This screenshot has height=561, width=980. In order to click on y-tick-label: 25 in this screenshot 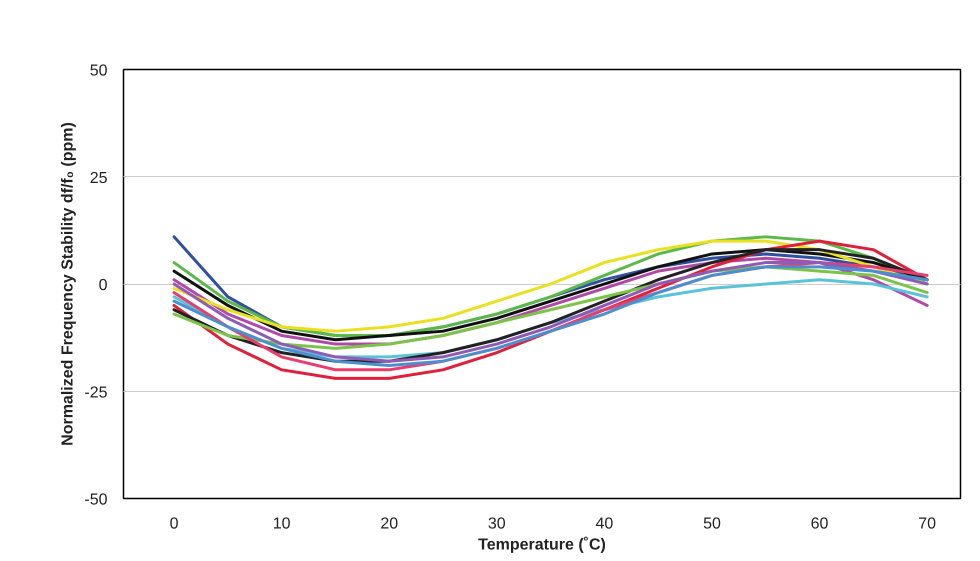, I will do `click(99, 178)`.